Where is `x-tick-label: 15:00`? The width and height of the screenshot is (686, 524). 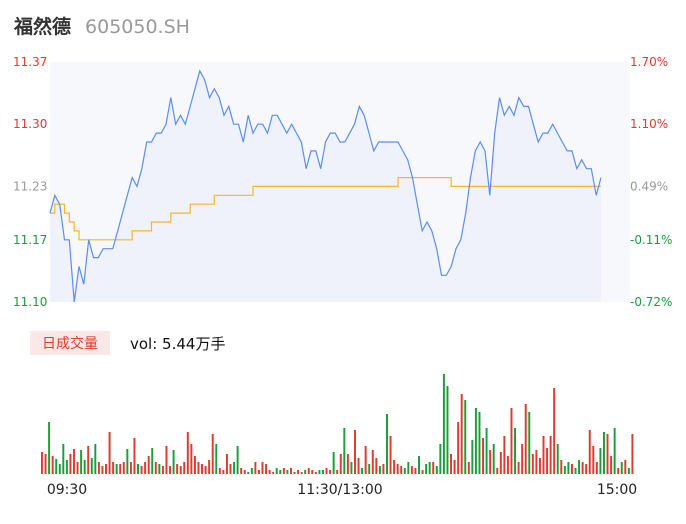 x-tick-label: 15:00 is located at coordinates (617, 490).